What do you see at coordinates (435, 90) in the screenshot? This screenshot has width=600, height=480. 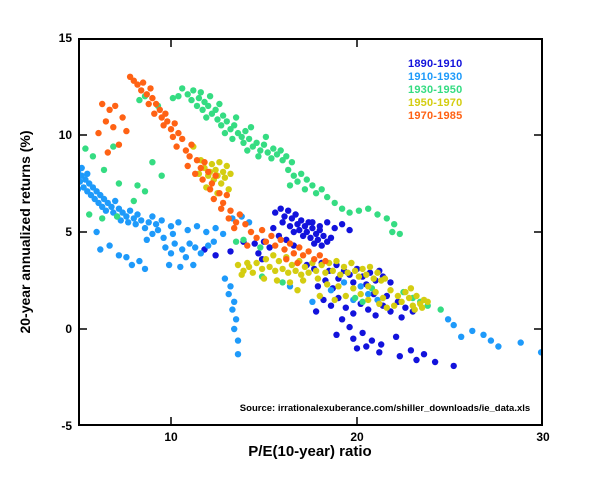 I see `legend-item-1930-1950: 1930-1950` at bounding box center [435, 90].